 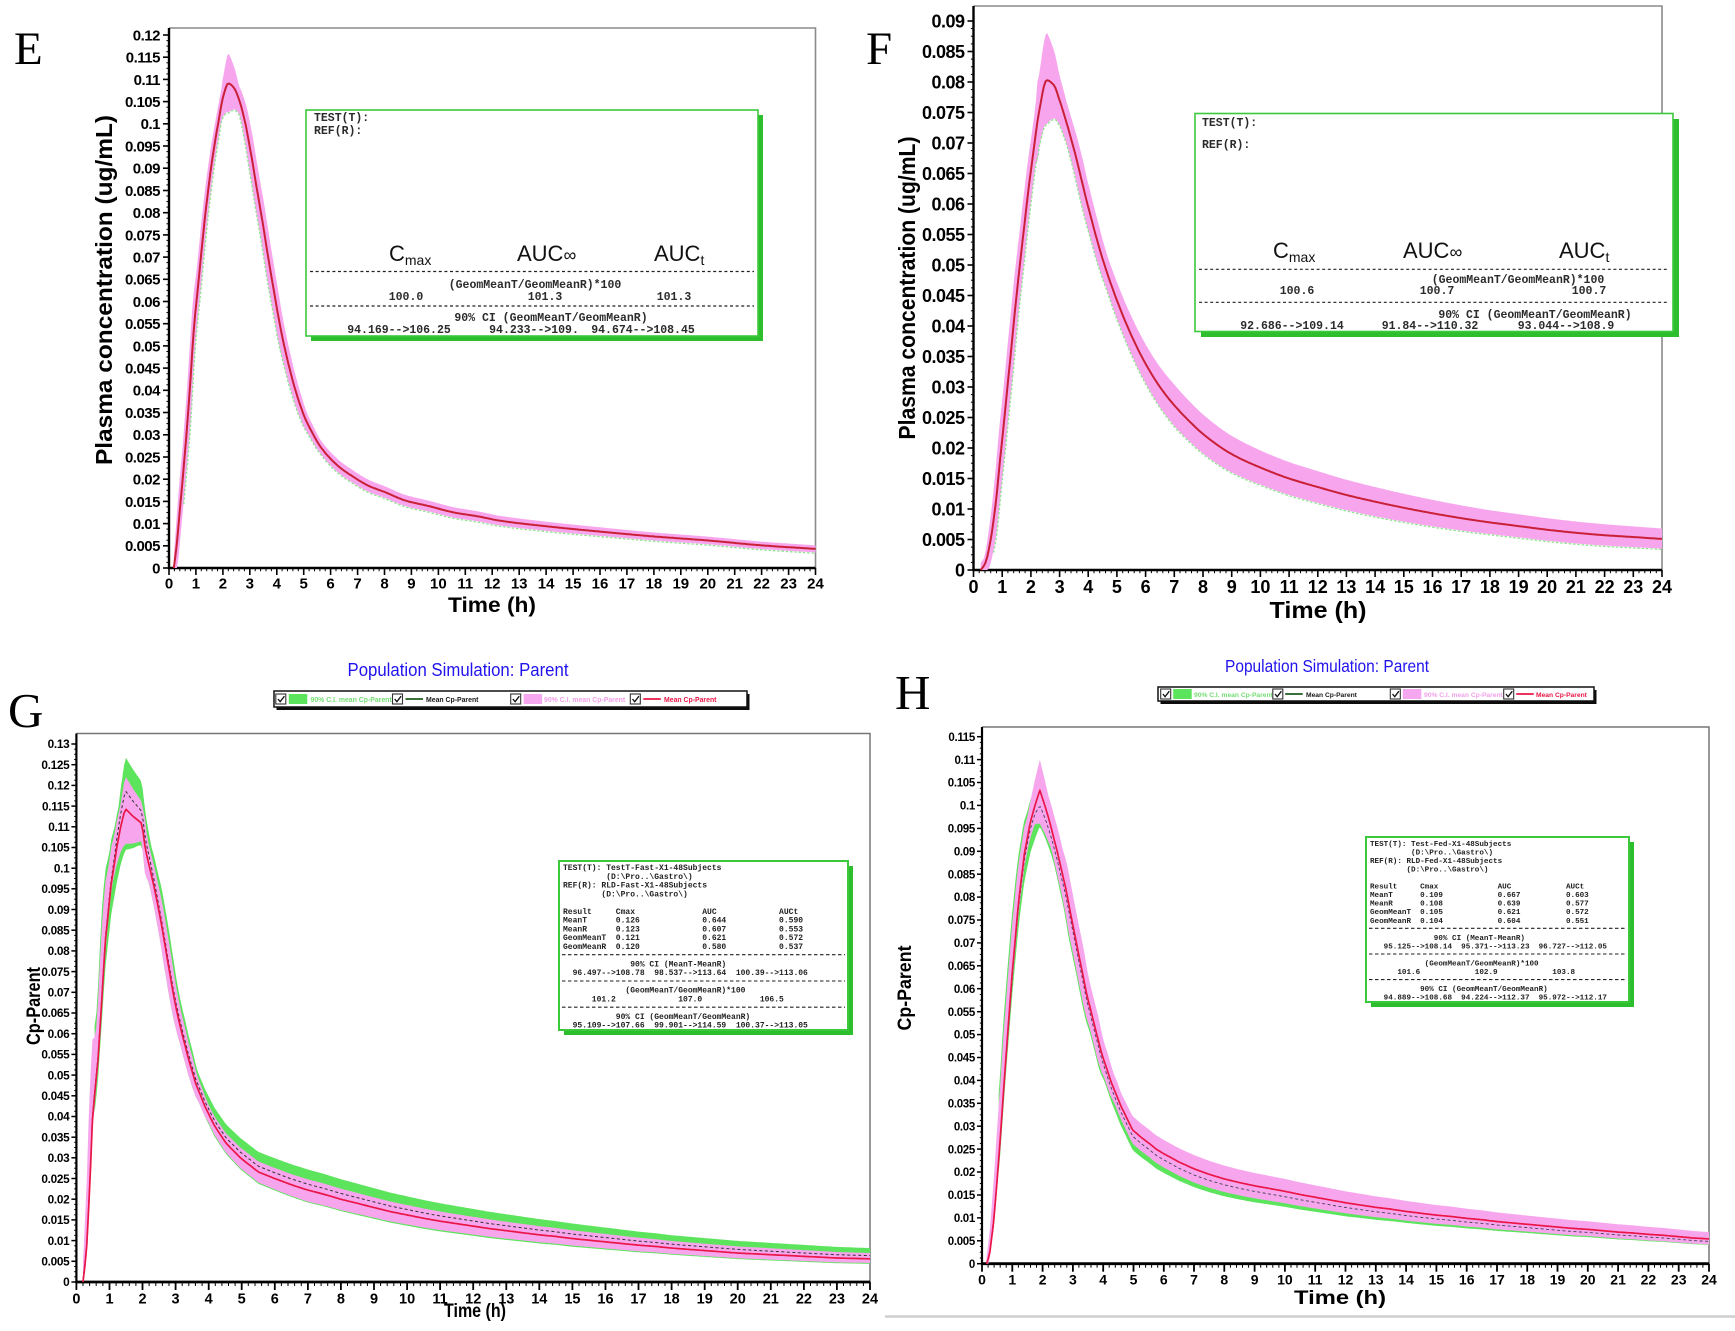 What do you see at coordinates (962, 921) in the screenshot?
I see `svg-text: 0.075` at bounding box center [962, 921].